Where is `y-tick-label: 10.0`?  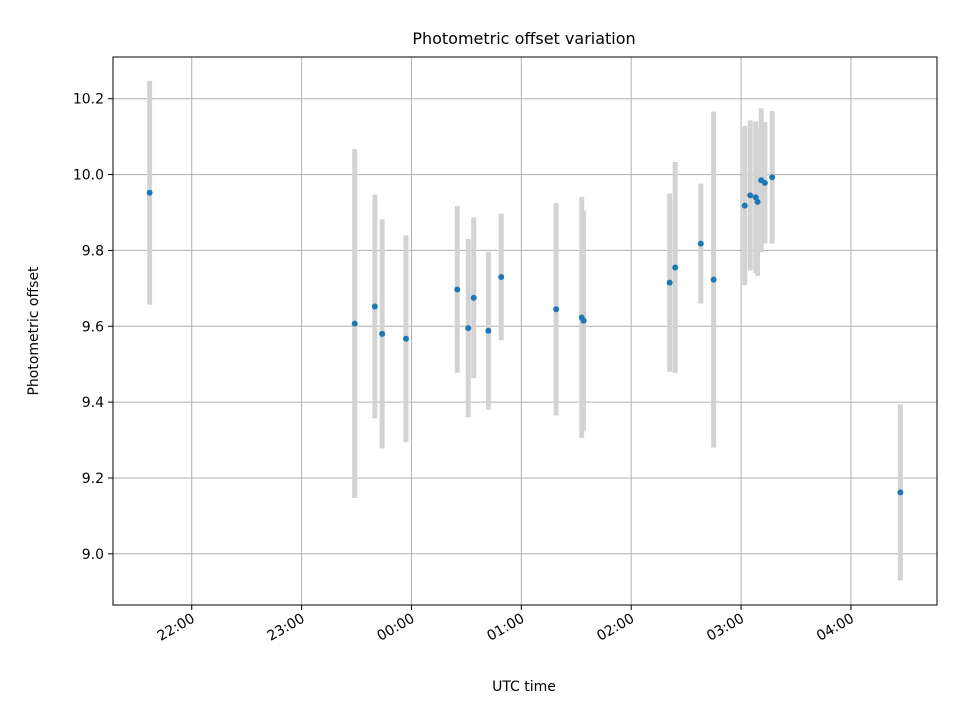
y-tick-label: 10.0 is located at coordinates (88, 176).